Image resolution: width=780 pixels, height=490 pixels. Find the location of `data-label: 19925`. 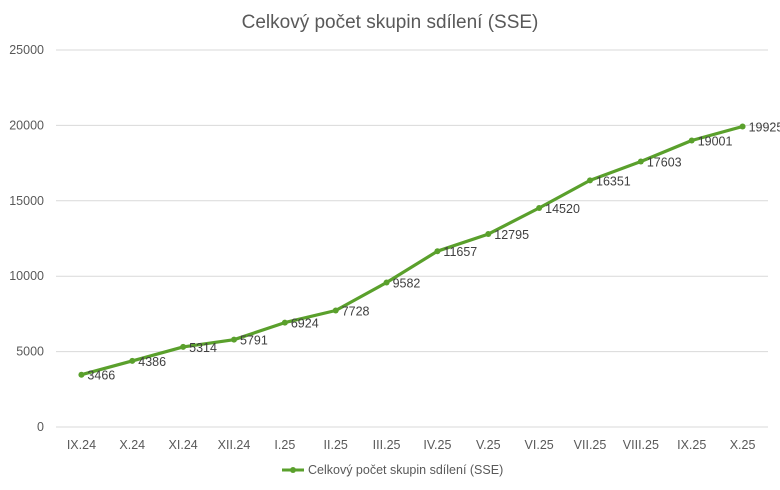

data-label: 19925 is located at coordinates (764, 128).